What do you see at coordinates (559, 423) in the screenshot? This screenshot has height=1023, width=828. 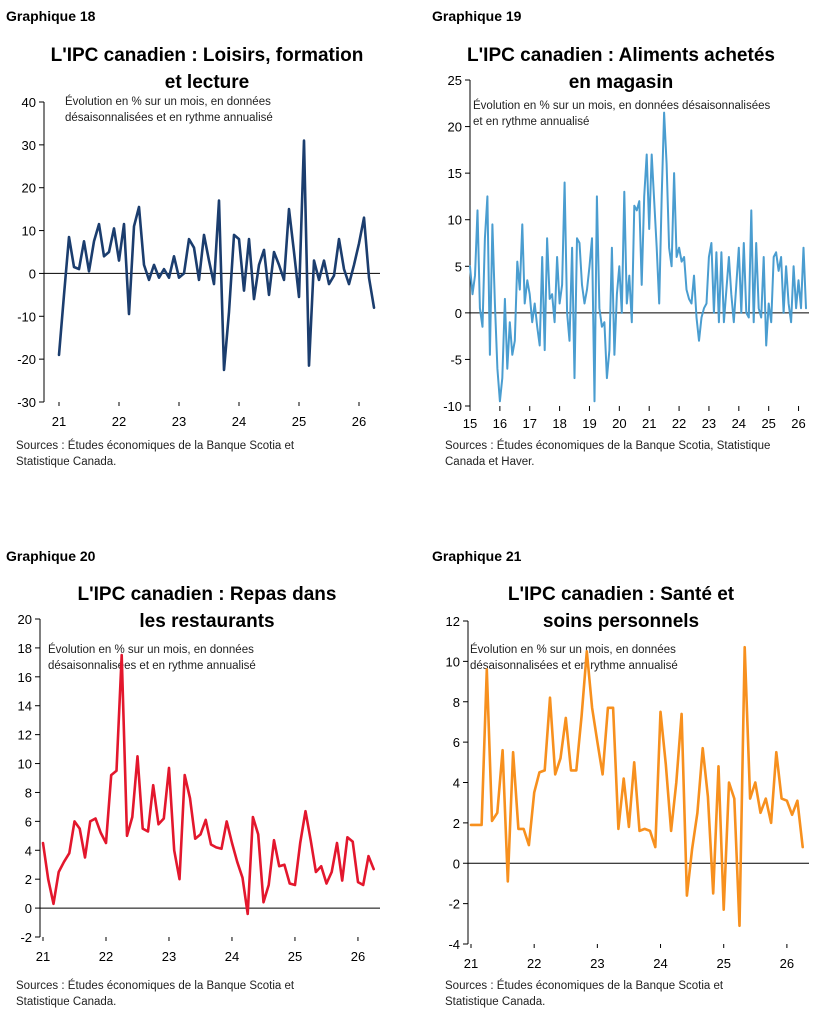 I see `x-tick-label: 18` at bounding box center [559, 423].